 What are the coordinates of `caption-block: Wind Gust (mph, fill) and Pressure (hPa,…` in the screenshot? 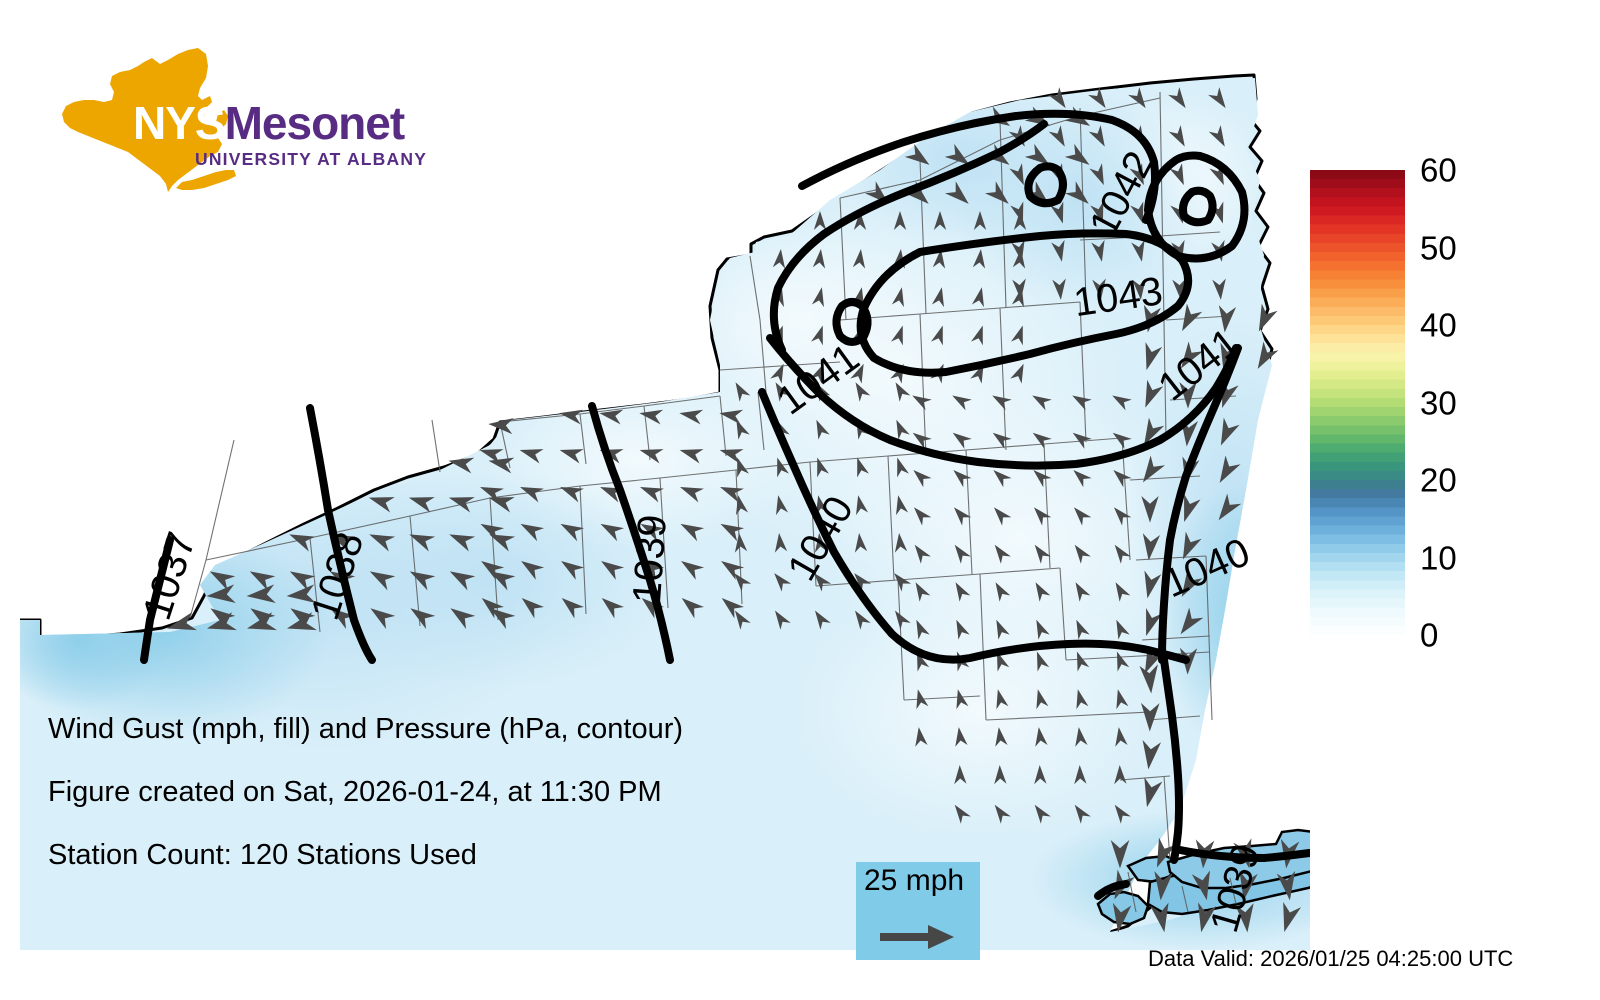 It's located at (428, 809).